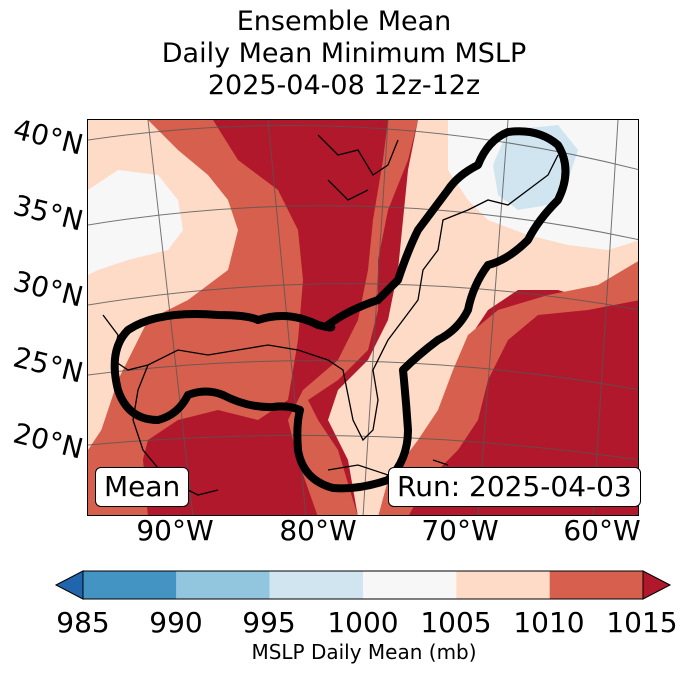 Image resolution: width=688 pixels, height=674 pixels. Describe the element at coordinates (549, 622) in the screenshot. I see `colorbar-tick: 1010` at that location.